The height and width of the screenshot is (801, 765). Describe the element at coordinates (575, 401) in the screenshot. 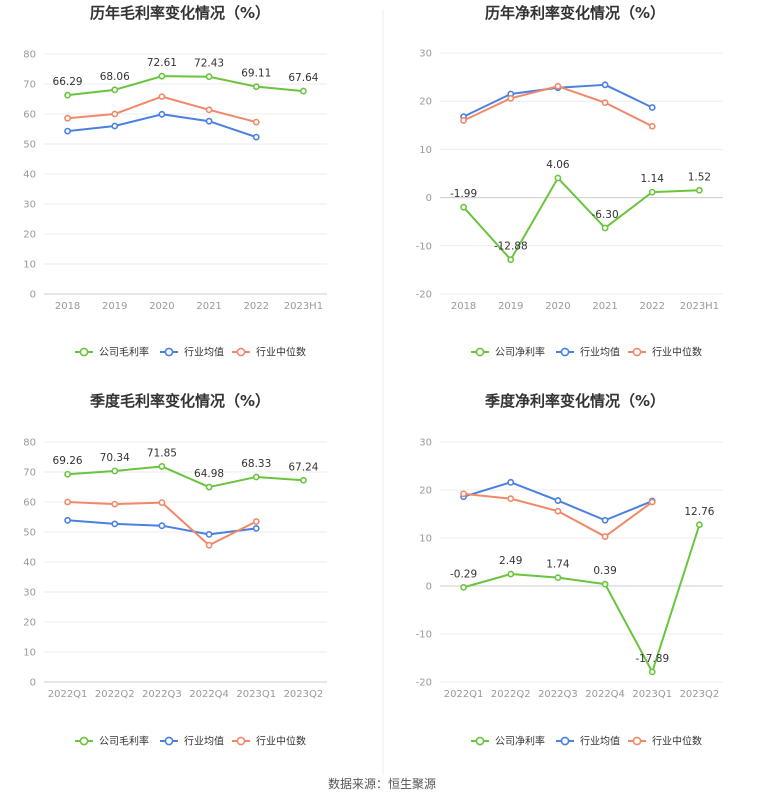

I see `chart-title: 季度净利率变化情况（%）` at that location.